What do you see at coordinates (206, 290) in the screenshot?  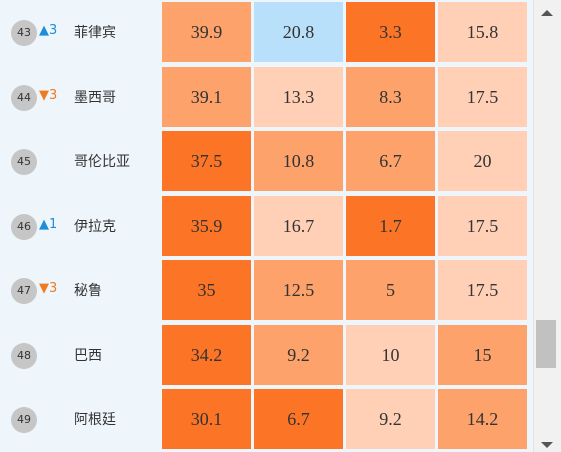 I see `score-cell: 35` at bounding box center [206, 290].